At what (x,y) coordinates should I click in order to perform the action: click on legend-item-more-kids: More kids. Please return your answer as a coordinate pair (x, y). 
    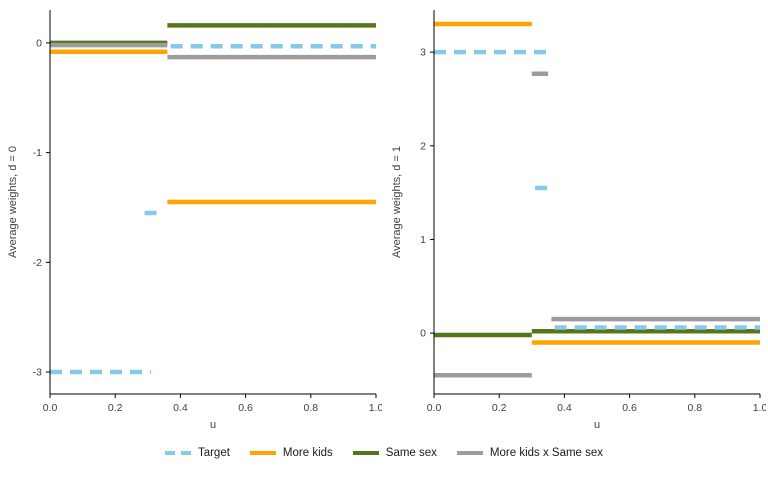
    Looking at the image, I should click on (291, 453).